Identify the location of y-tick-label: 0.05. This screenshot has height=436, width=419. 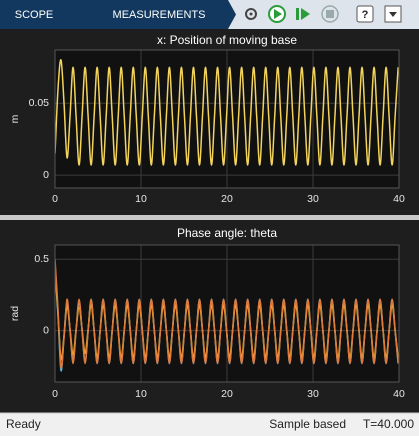
(39, 103).